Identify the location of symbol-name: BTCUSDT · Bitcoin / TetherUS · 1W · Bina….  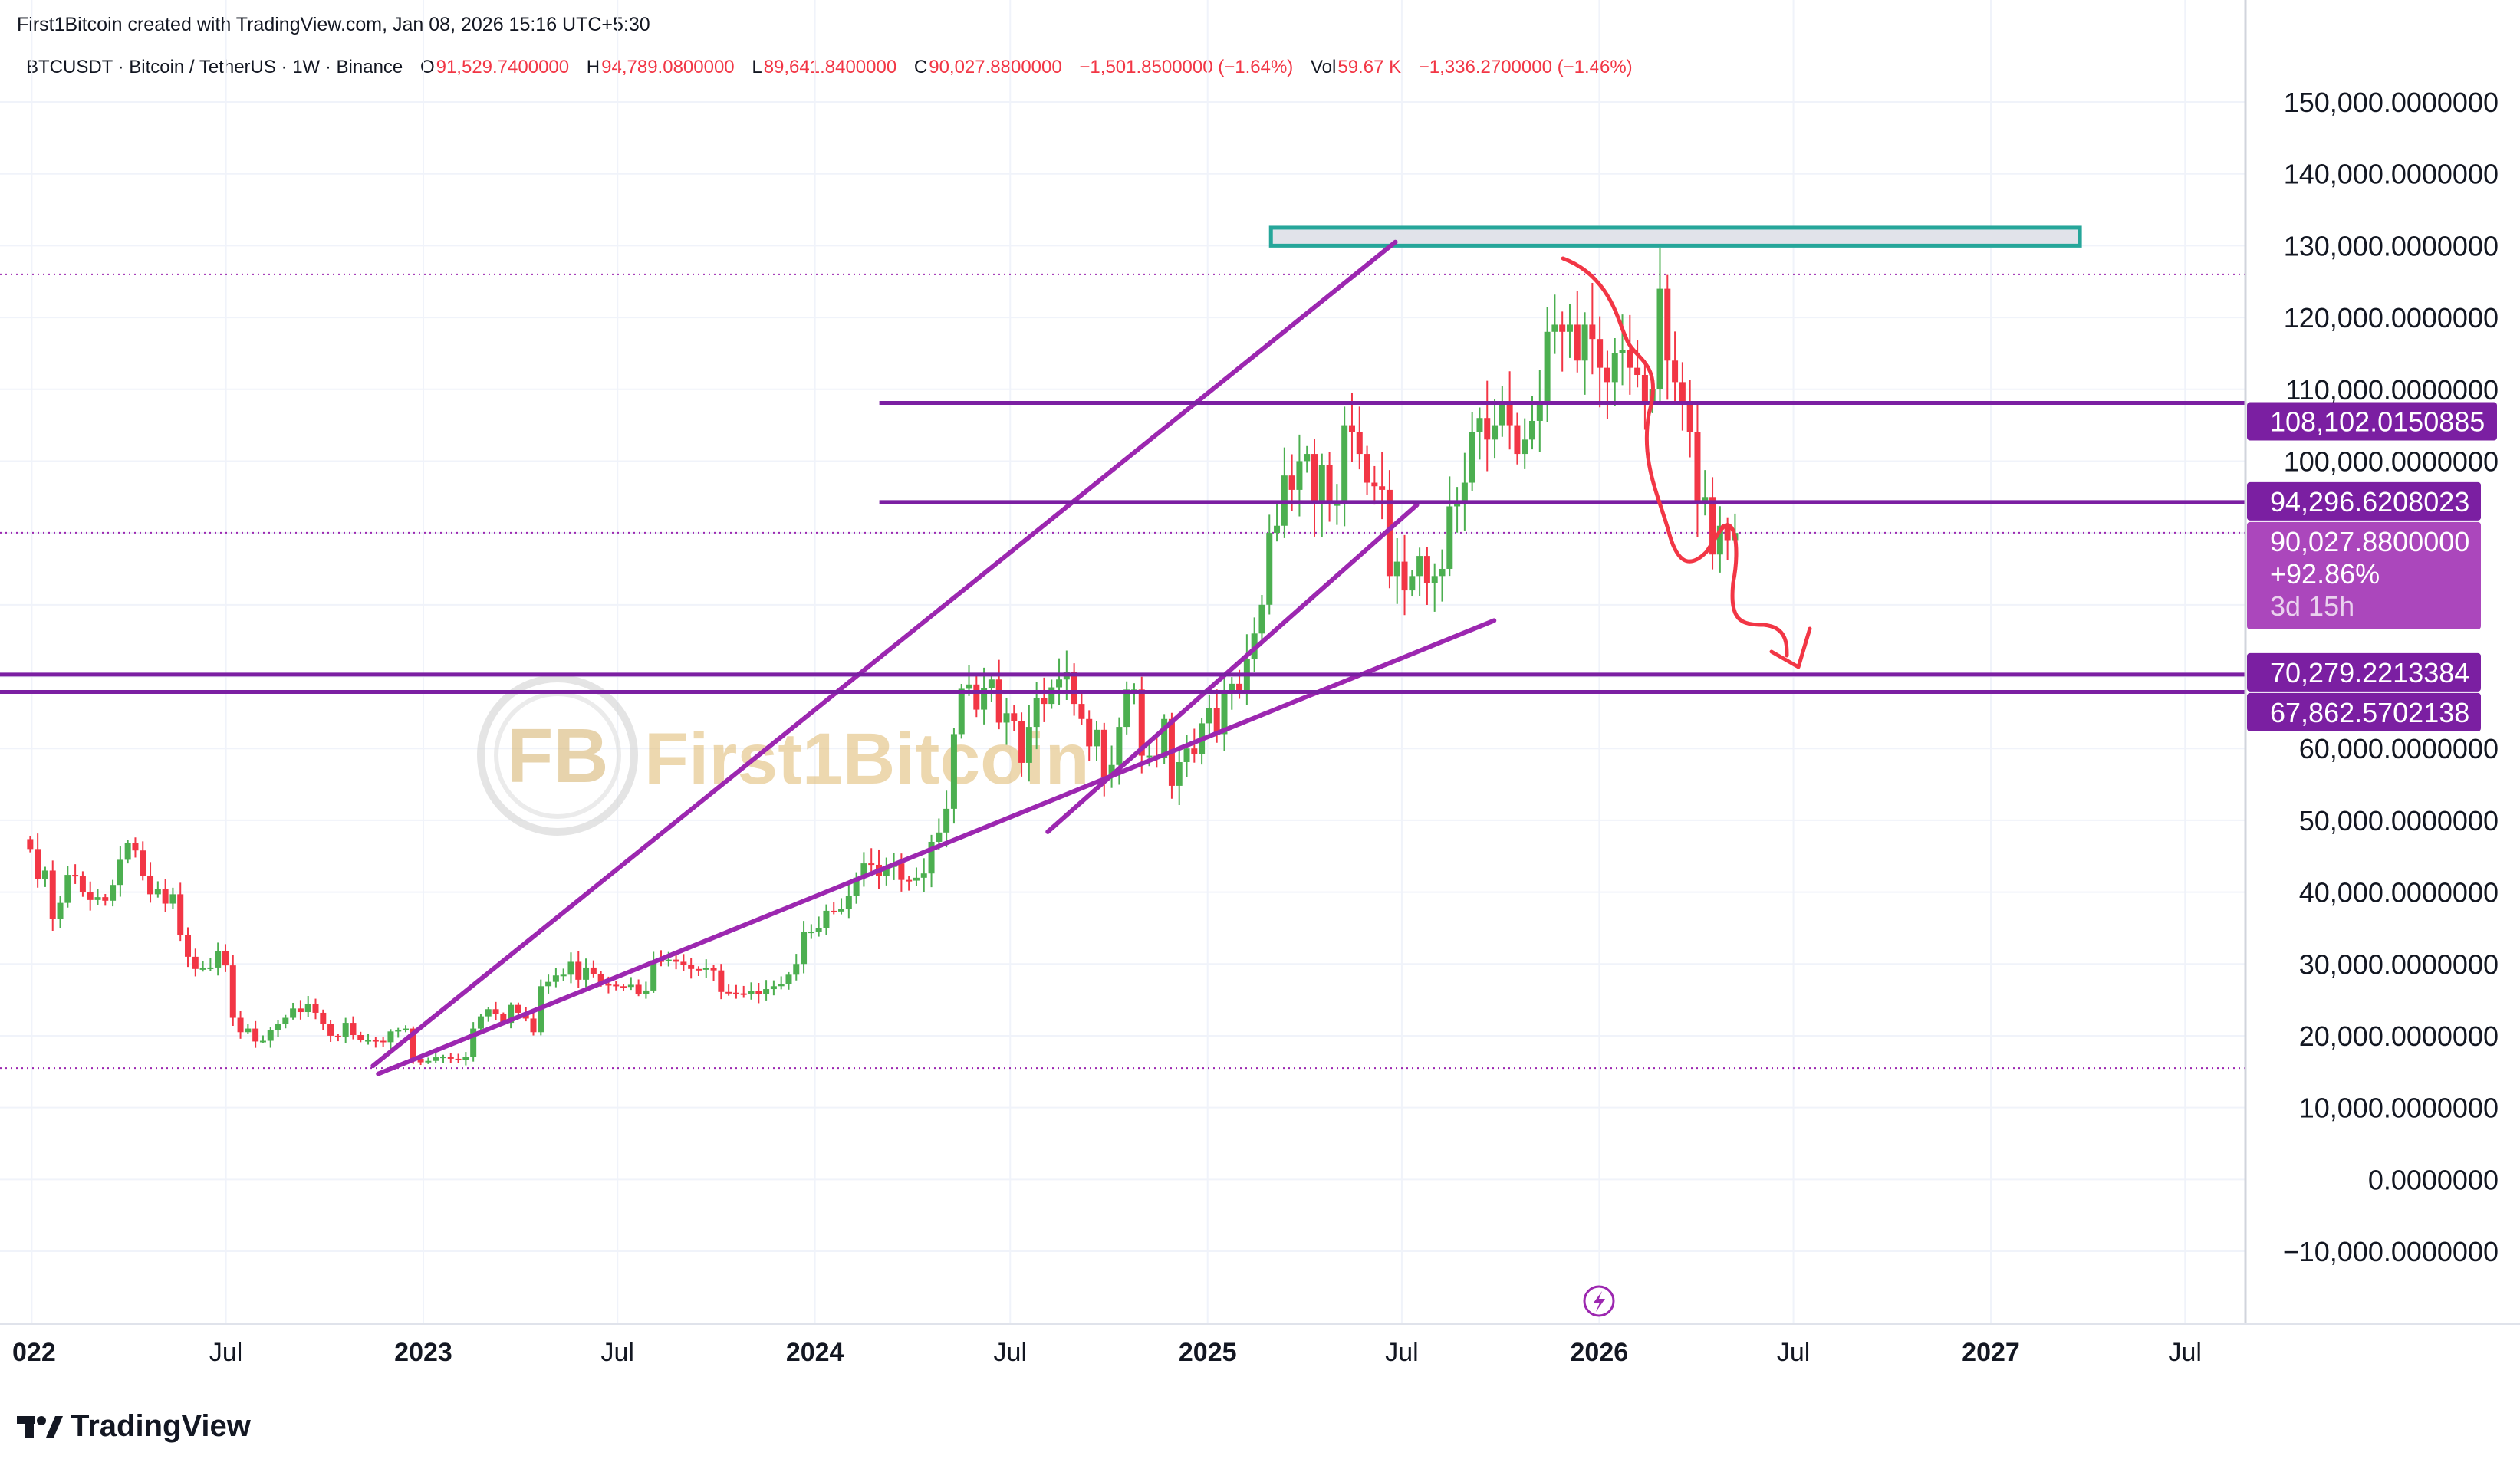
(214, 67).